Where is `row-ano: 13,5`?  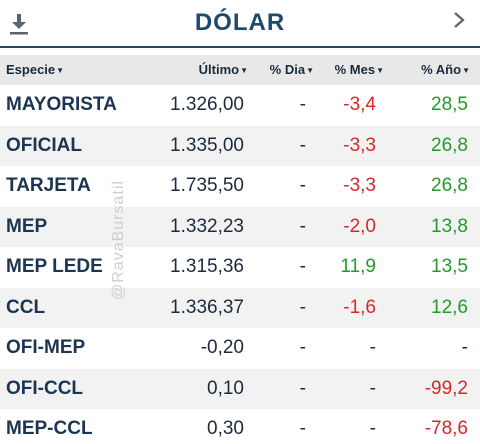
row-ano: 13,5 is located at coordinates (449, 266).